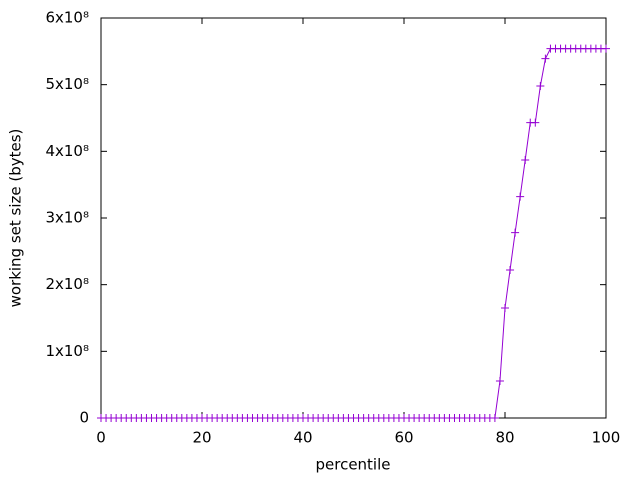  Describe the element at coordinates (16, 218) in the screenshot. I see `y-axis-label: working set size (bytes)` at that location.